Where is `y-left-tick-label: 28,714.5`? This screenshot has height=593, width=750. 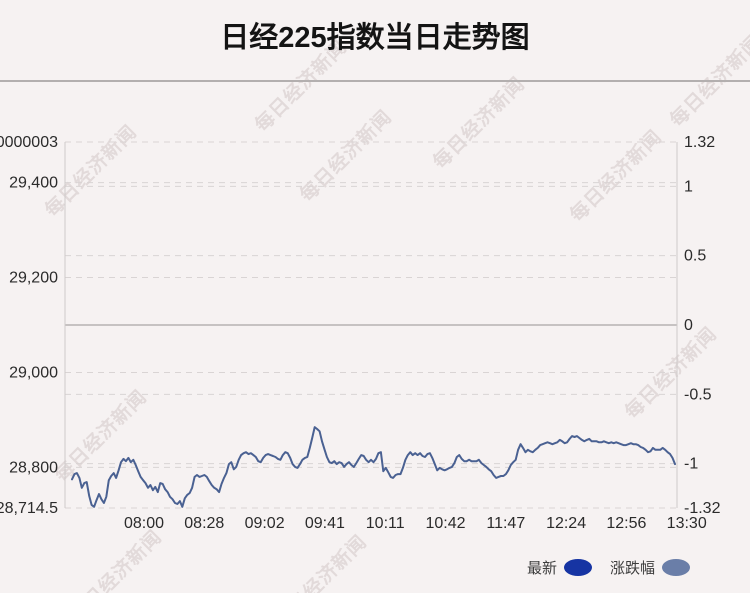
y-left-tick-label: 28,714.5 is located at coordinates (29, 508).